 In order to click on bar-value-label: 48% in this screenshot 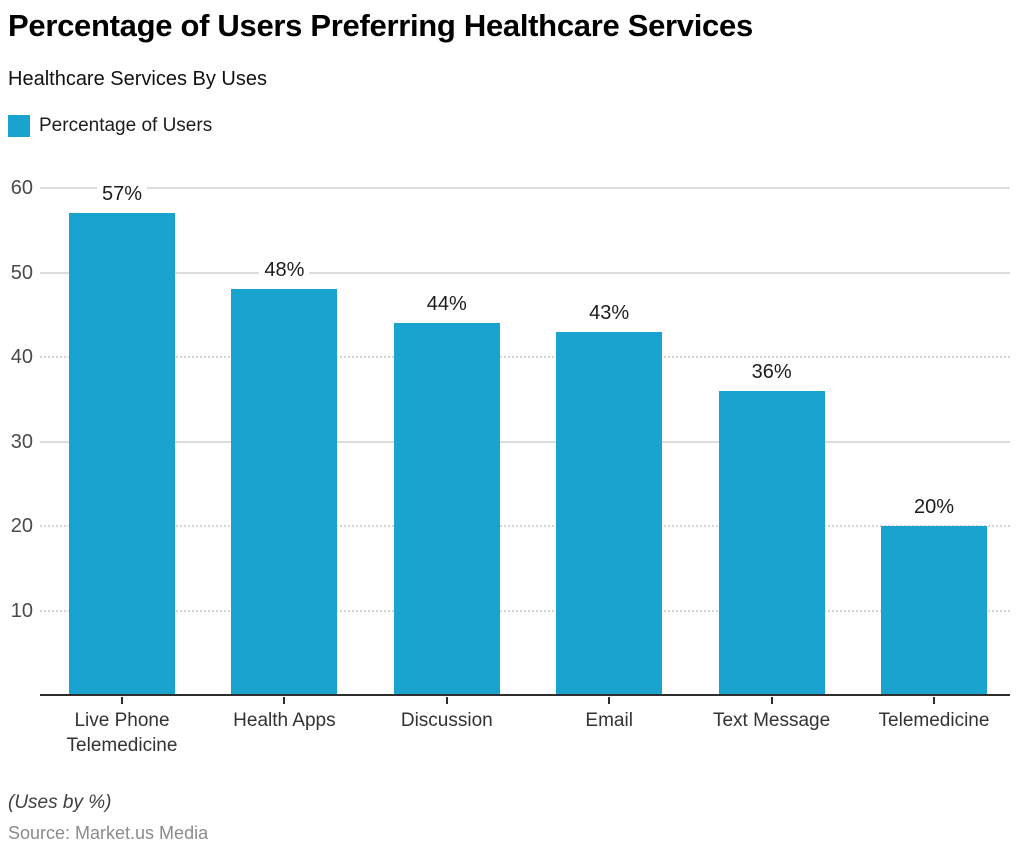, I will do `click(284, 270)`.